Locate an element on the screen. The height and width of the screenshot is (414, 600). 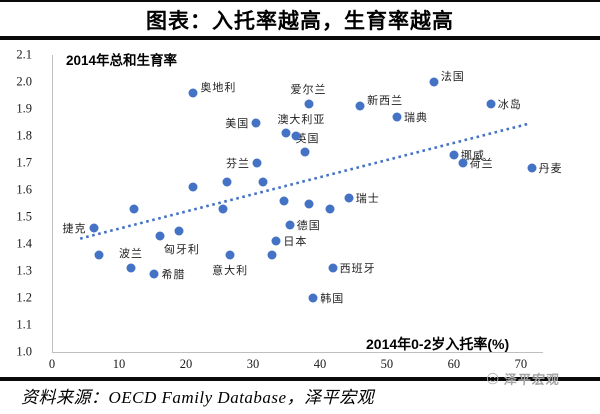
point-label-波兰: 波兰 is located at coordinates (131, 254).